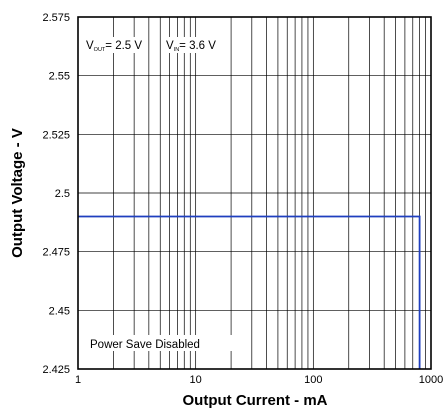 The height and width of the screenshot is (413, 448). I want to click on x-tick-label: 1, so click(78, 380).